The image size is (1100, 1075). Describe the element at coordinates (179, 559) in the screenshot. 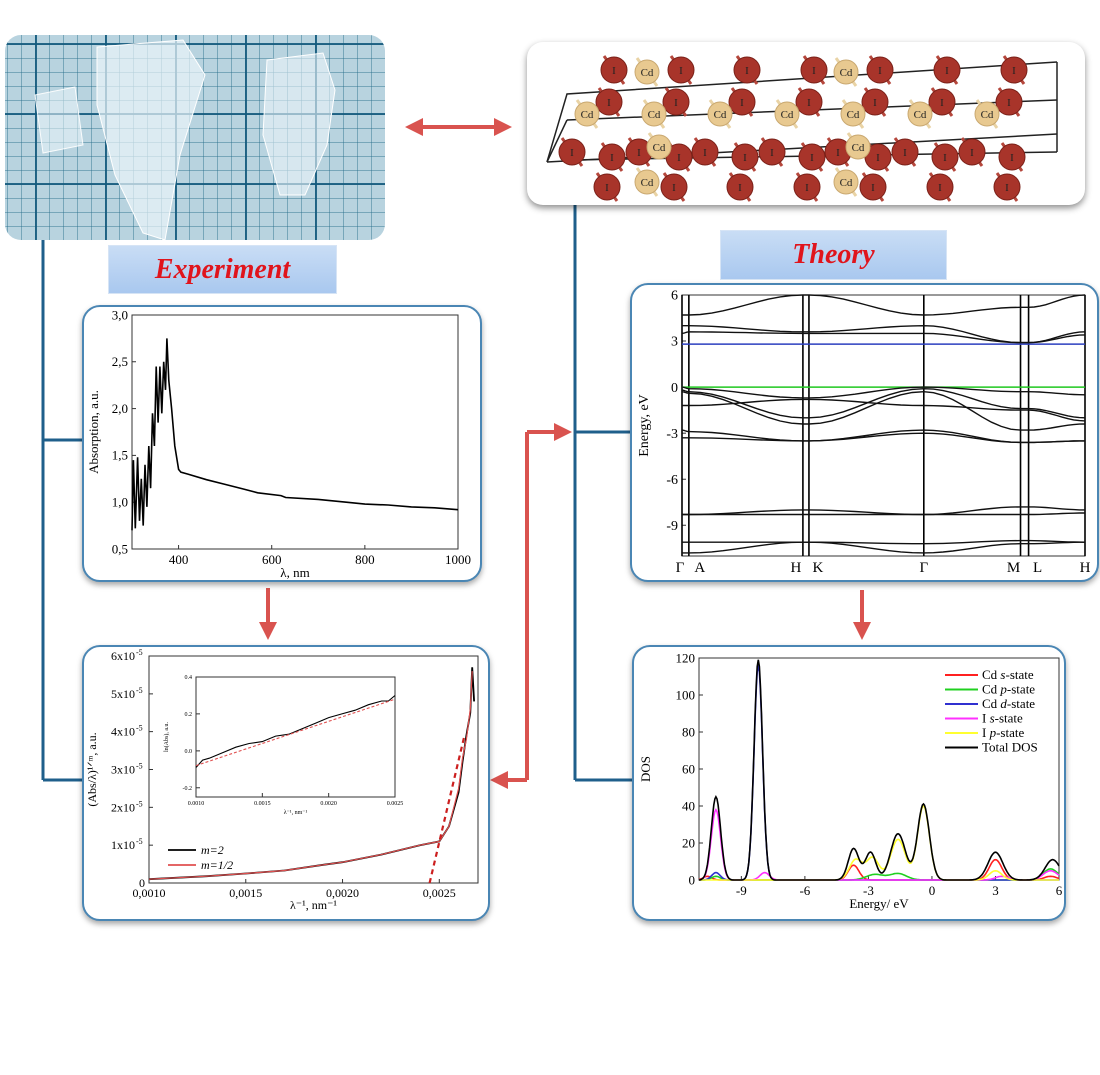

I see `x-tick-label: 400` at that location.